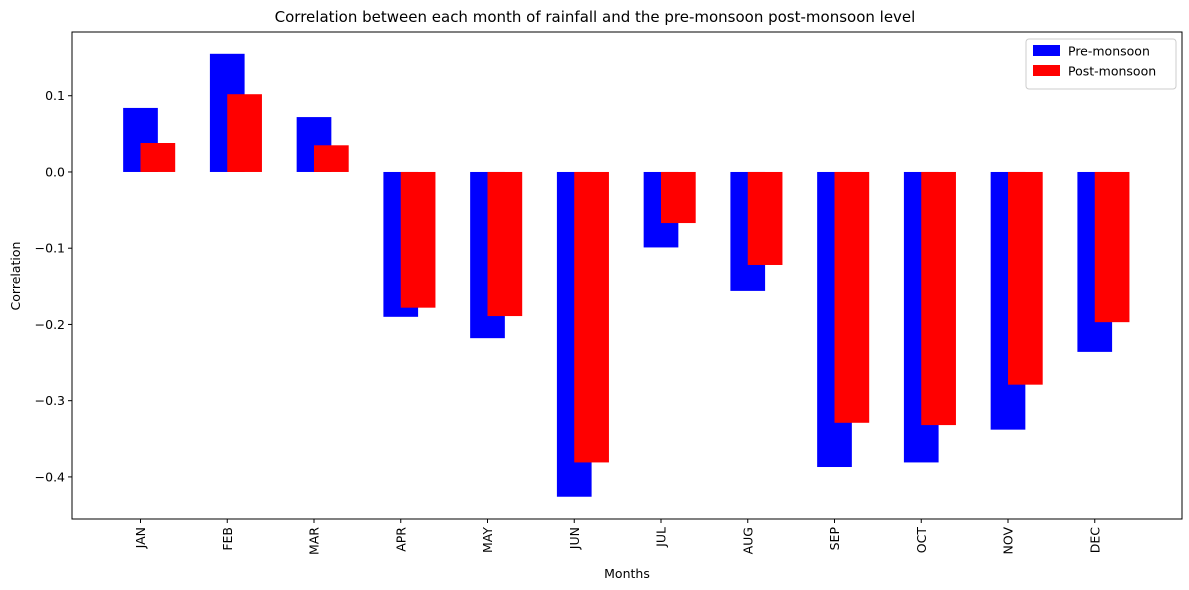  What do you see at coordinates (661, 537) in the screenshot?
I see `x-tick-label-jul: JUL` at bounding box center [661, 537].